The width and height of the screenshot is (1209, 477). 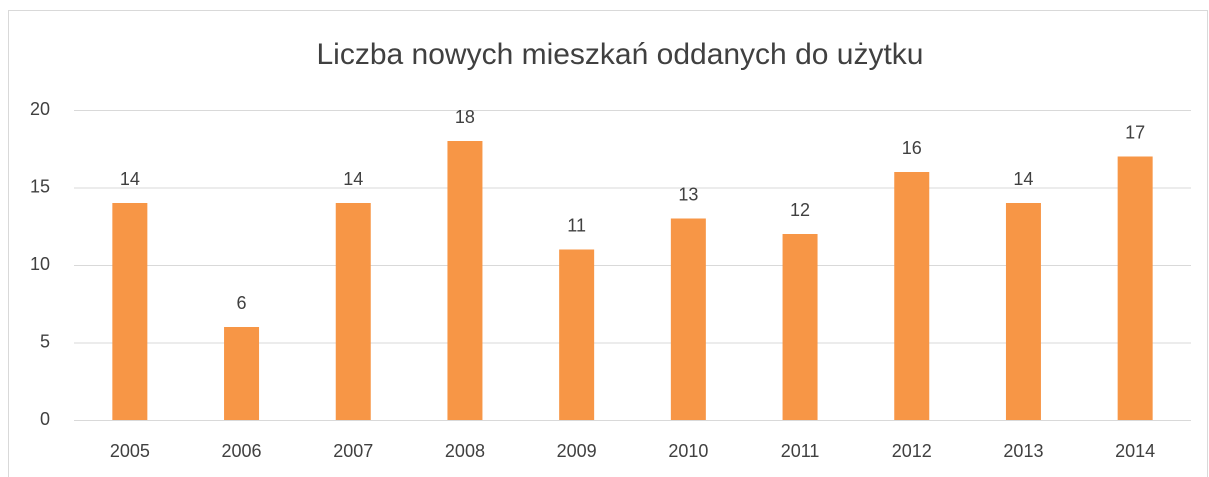 What do you see at coordinates (1135, 451) in the screenshot?
I see `x-tick-label: 2014` at bounding box center [1135, 451].